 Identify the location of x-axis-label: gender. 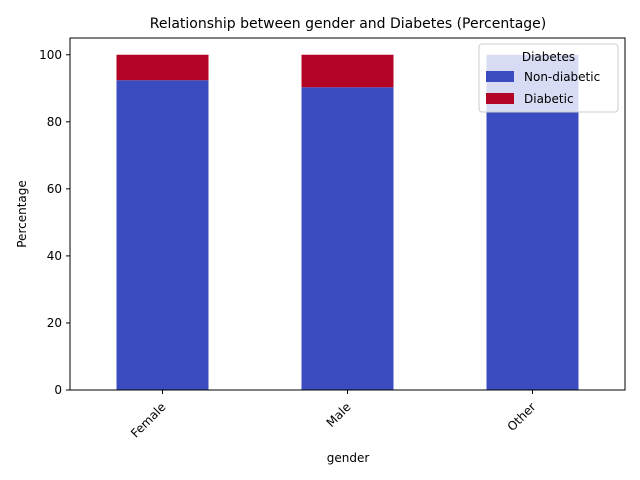
(348, 458).